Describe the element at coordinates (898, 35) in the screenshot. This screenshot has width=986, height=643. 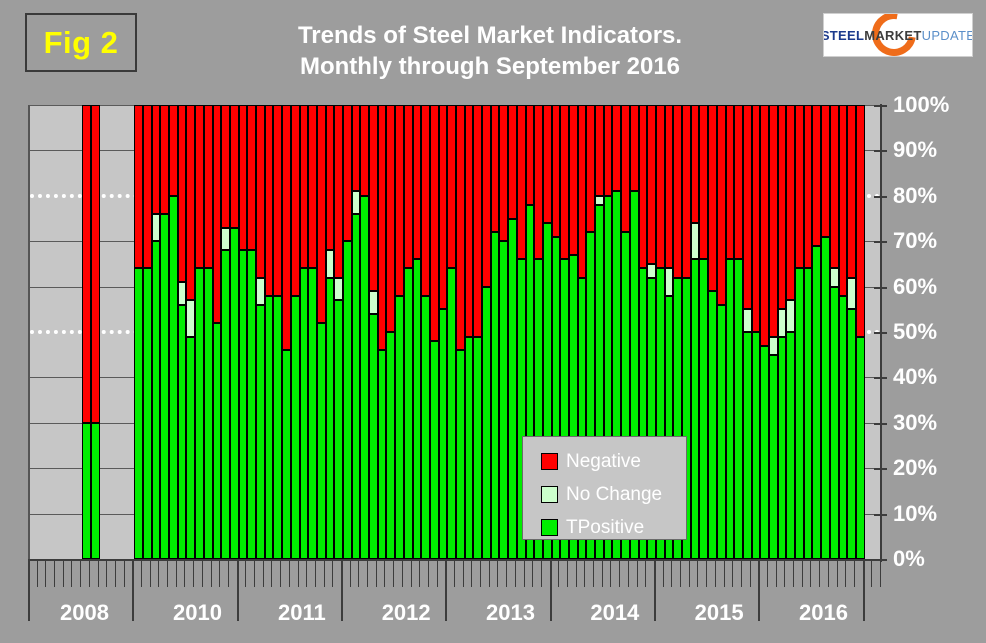
I see `logo-wordmark: STEELMARKETUPDATE` at that location.